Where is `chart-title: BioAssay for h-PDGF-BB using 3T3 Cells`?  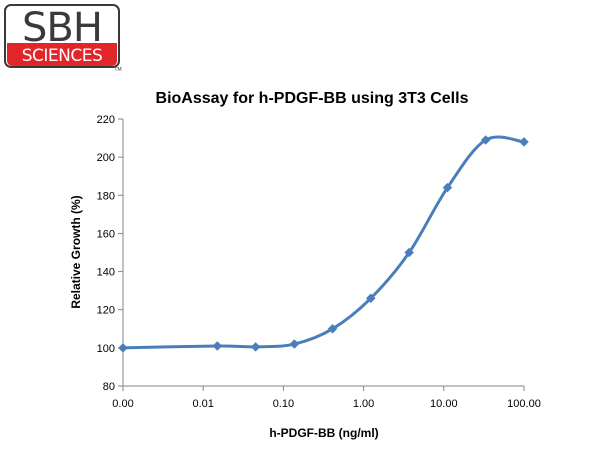
chart-title: BioAssay for h-PDGF-BB using 3T3 Cells is located at coordinates (312, 98).